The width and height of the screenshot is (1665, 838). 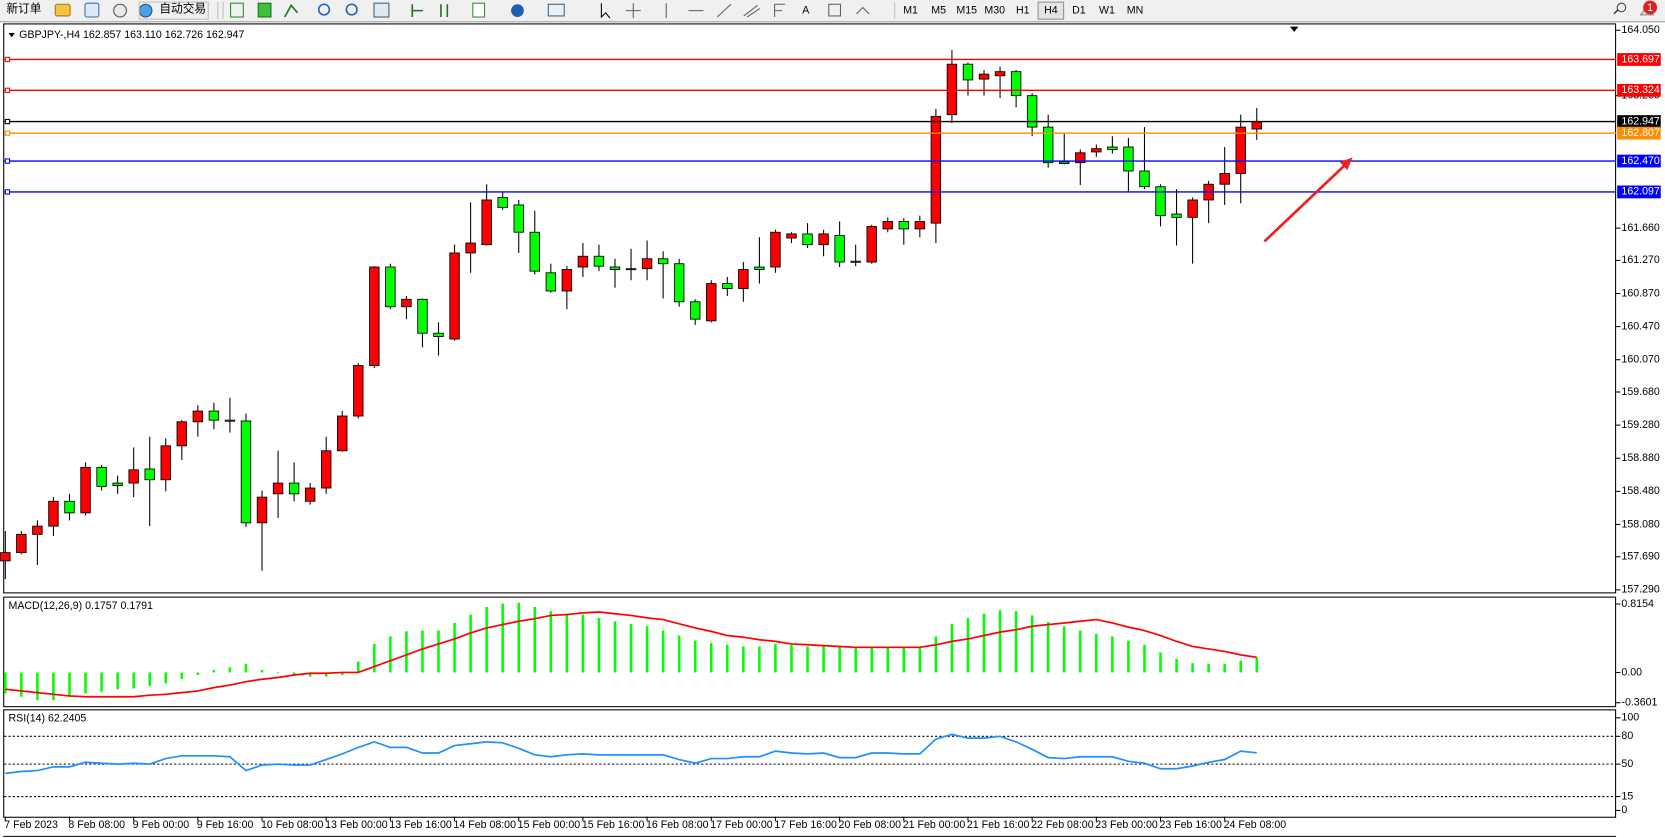 I want to click on auto-trading-button: 自动交易, so click(x=173, y=10).